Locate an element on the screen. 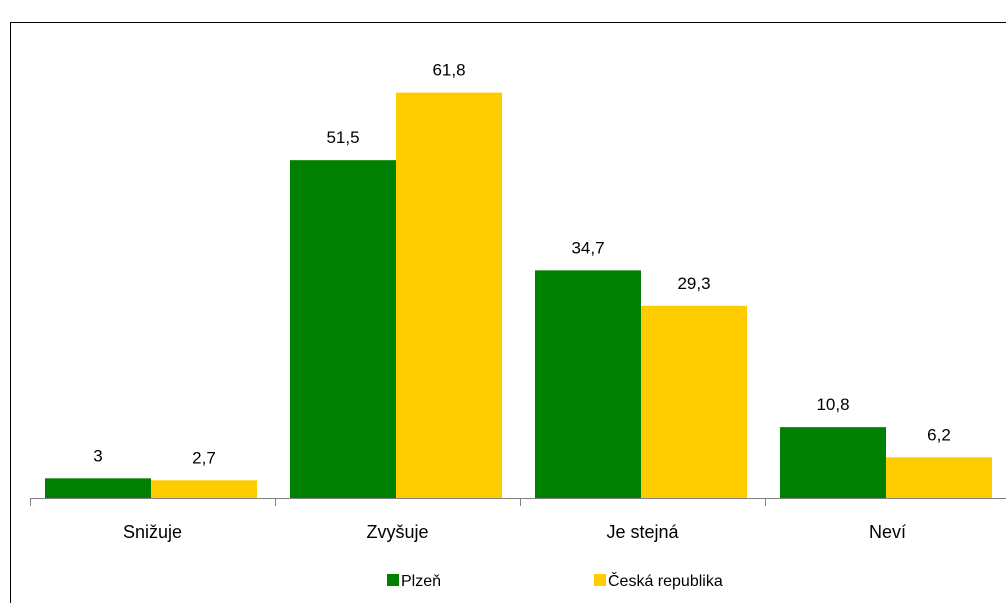 The width and height of the screenshot is (1006, 608). data-label: 6,2 is located at coordinates (939, 434).